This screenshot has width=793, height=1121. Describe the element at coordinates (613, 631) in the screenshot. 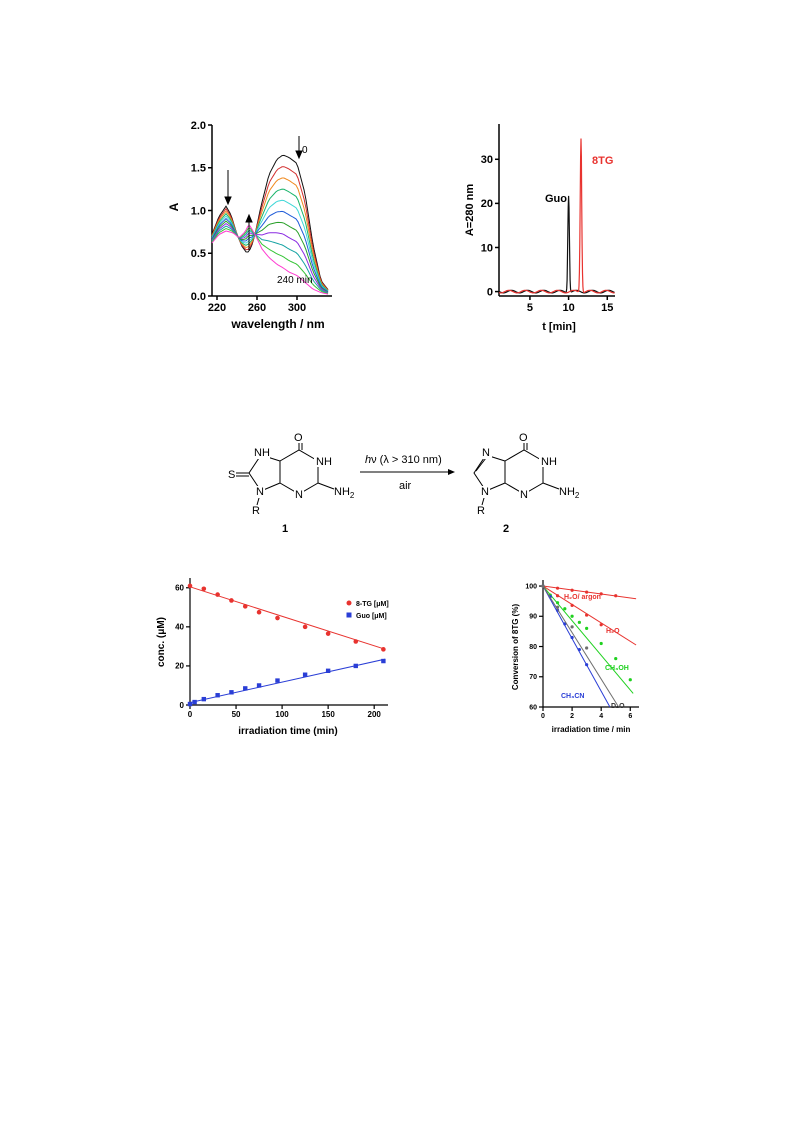

I see `label-h2o: H₂O` at that location.